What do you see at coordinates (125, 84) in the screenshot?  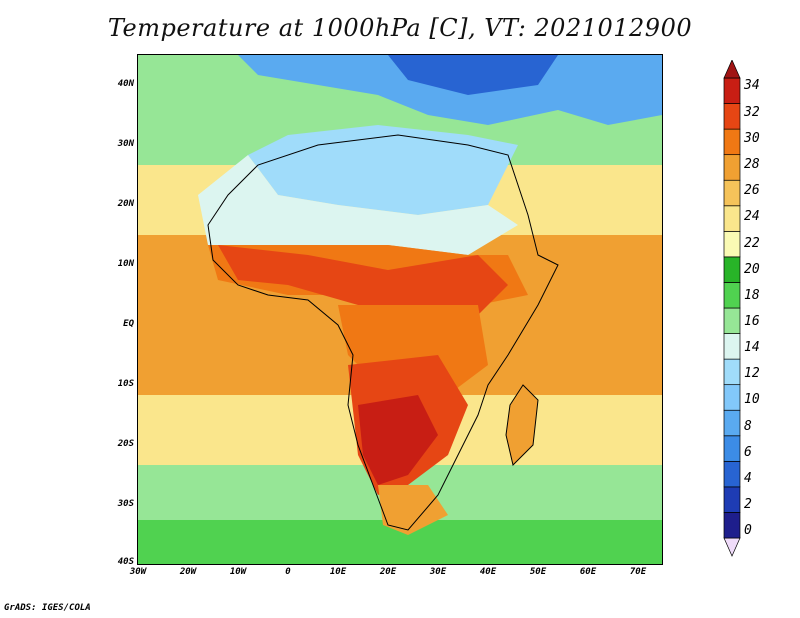 I see `lat-tick-40n: 40N` at bounding box center [125, 84].